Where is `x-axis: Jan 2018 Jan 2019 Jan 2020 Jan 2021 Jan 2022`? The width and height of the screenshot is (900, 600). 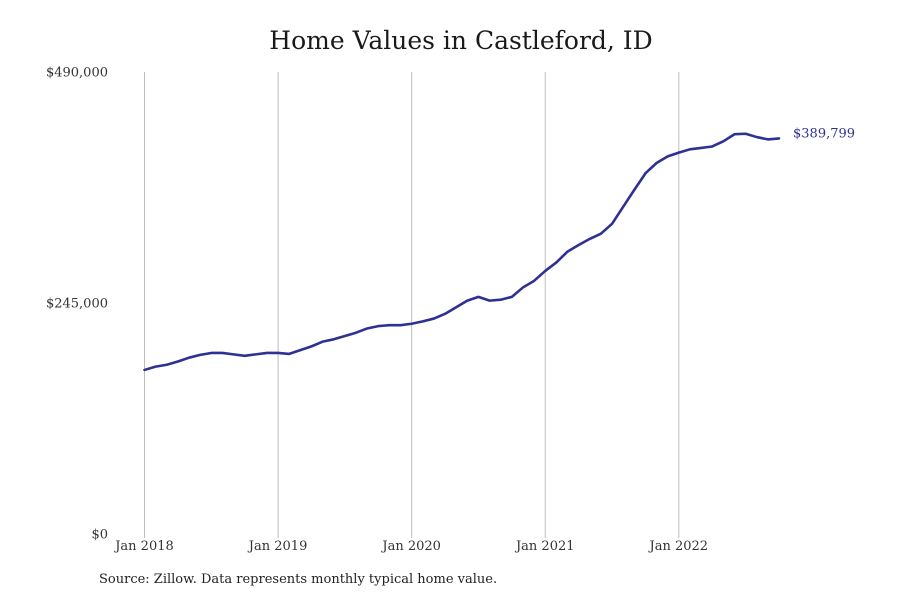
x-axis: Jan 2018 Jan 2019 Jan 2020 Jan 2021 Jan 2022 is located at coordinates (410, 546).